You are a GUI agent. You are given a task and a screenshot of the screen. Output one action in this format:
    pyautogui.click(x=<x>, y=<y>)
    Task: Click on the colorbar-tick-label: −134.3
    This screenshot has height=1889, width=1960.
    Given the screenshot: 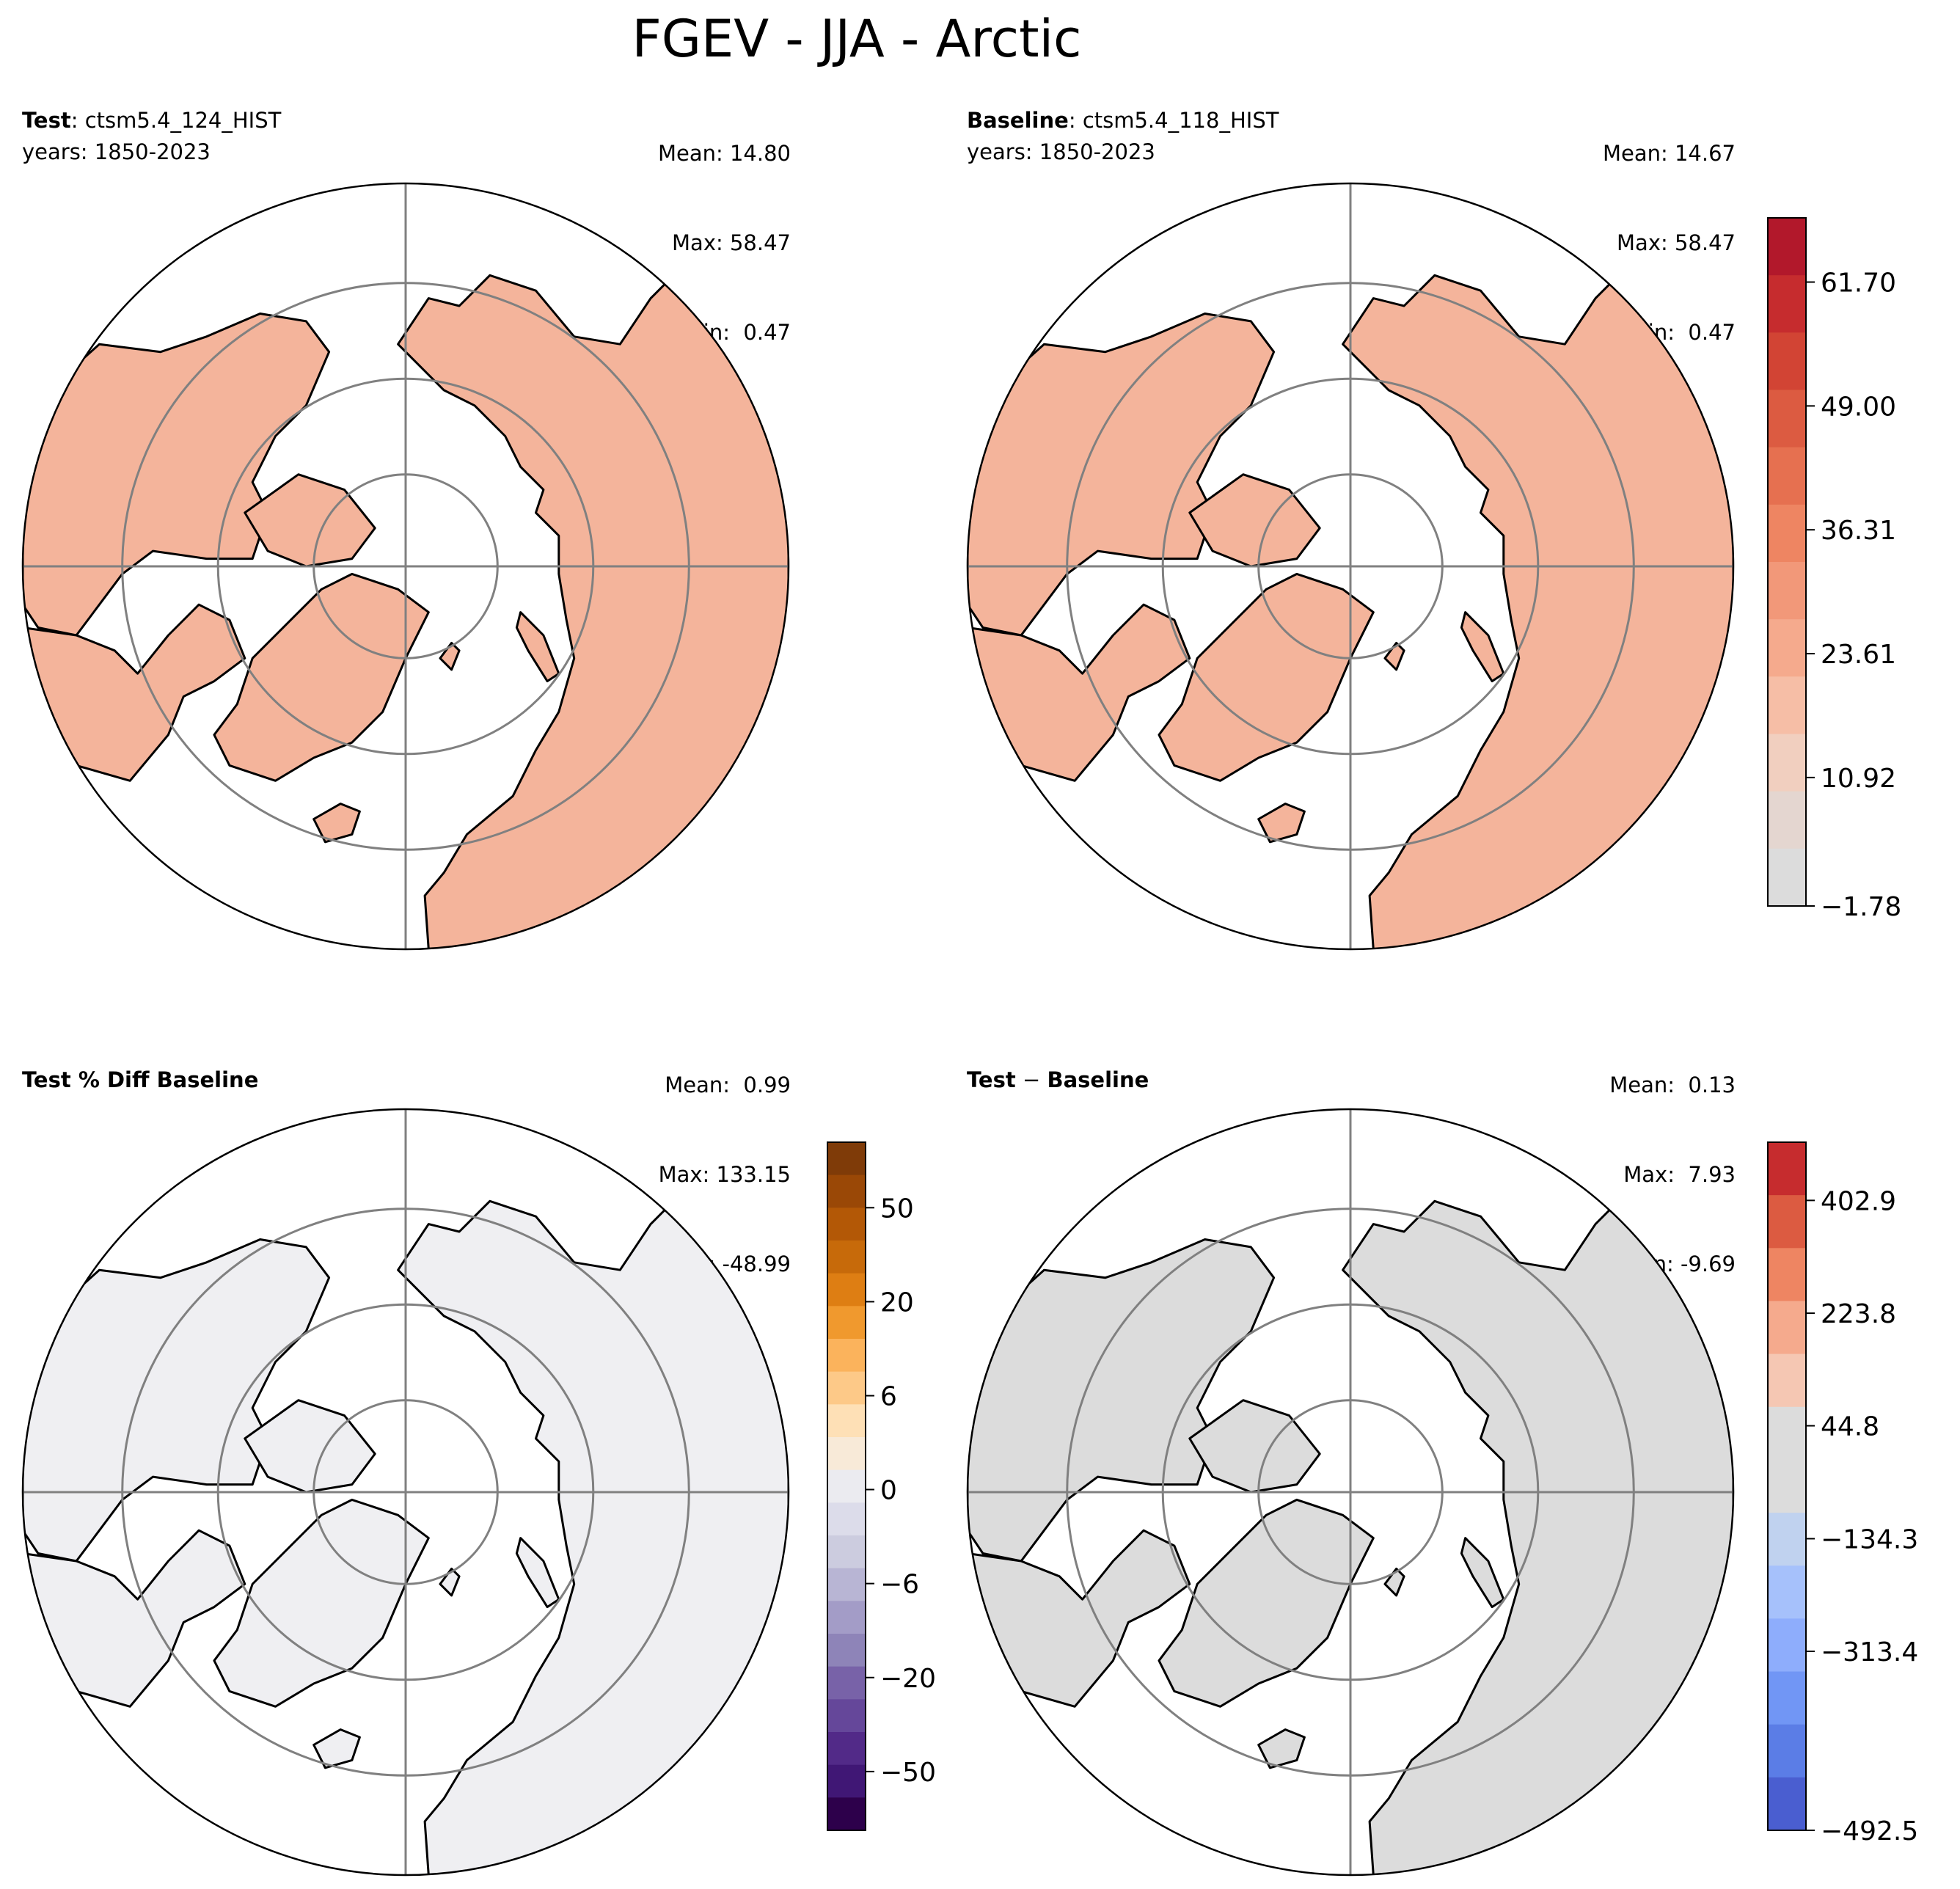 What is the action you would take?
    pyautogui.click(x=1869, y=1539)
    